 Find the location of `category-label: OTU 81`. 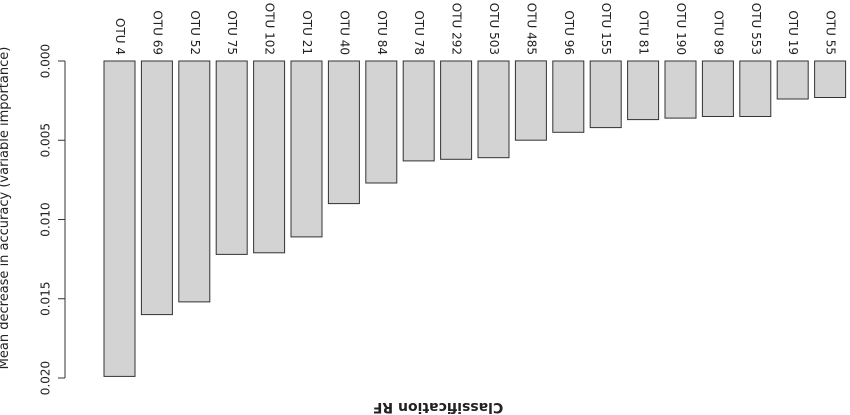

category-label: OTU 81 is located at coordinates (644, 32).